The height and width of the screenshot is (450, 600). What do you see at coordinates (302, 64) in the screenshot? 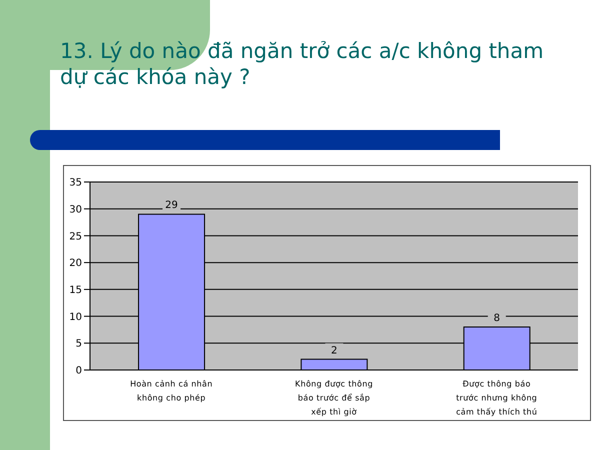
I see `chart-title: 13. Lý do nào đã ngăn trở các a/c không tham dự các khóa này ?` at bounding box center [302, 64].